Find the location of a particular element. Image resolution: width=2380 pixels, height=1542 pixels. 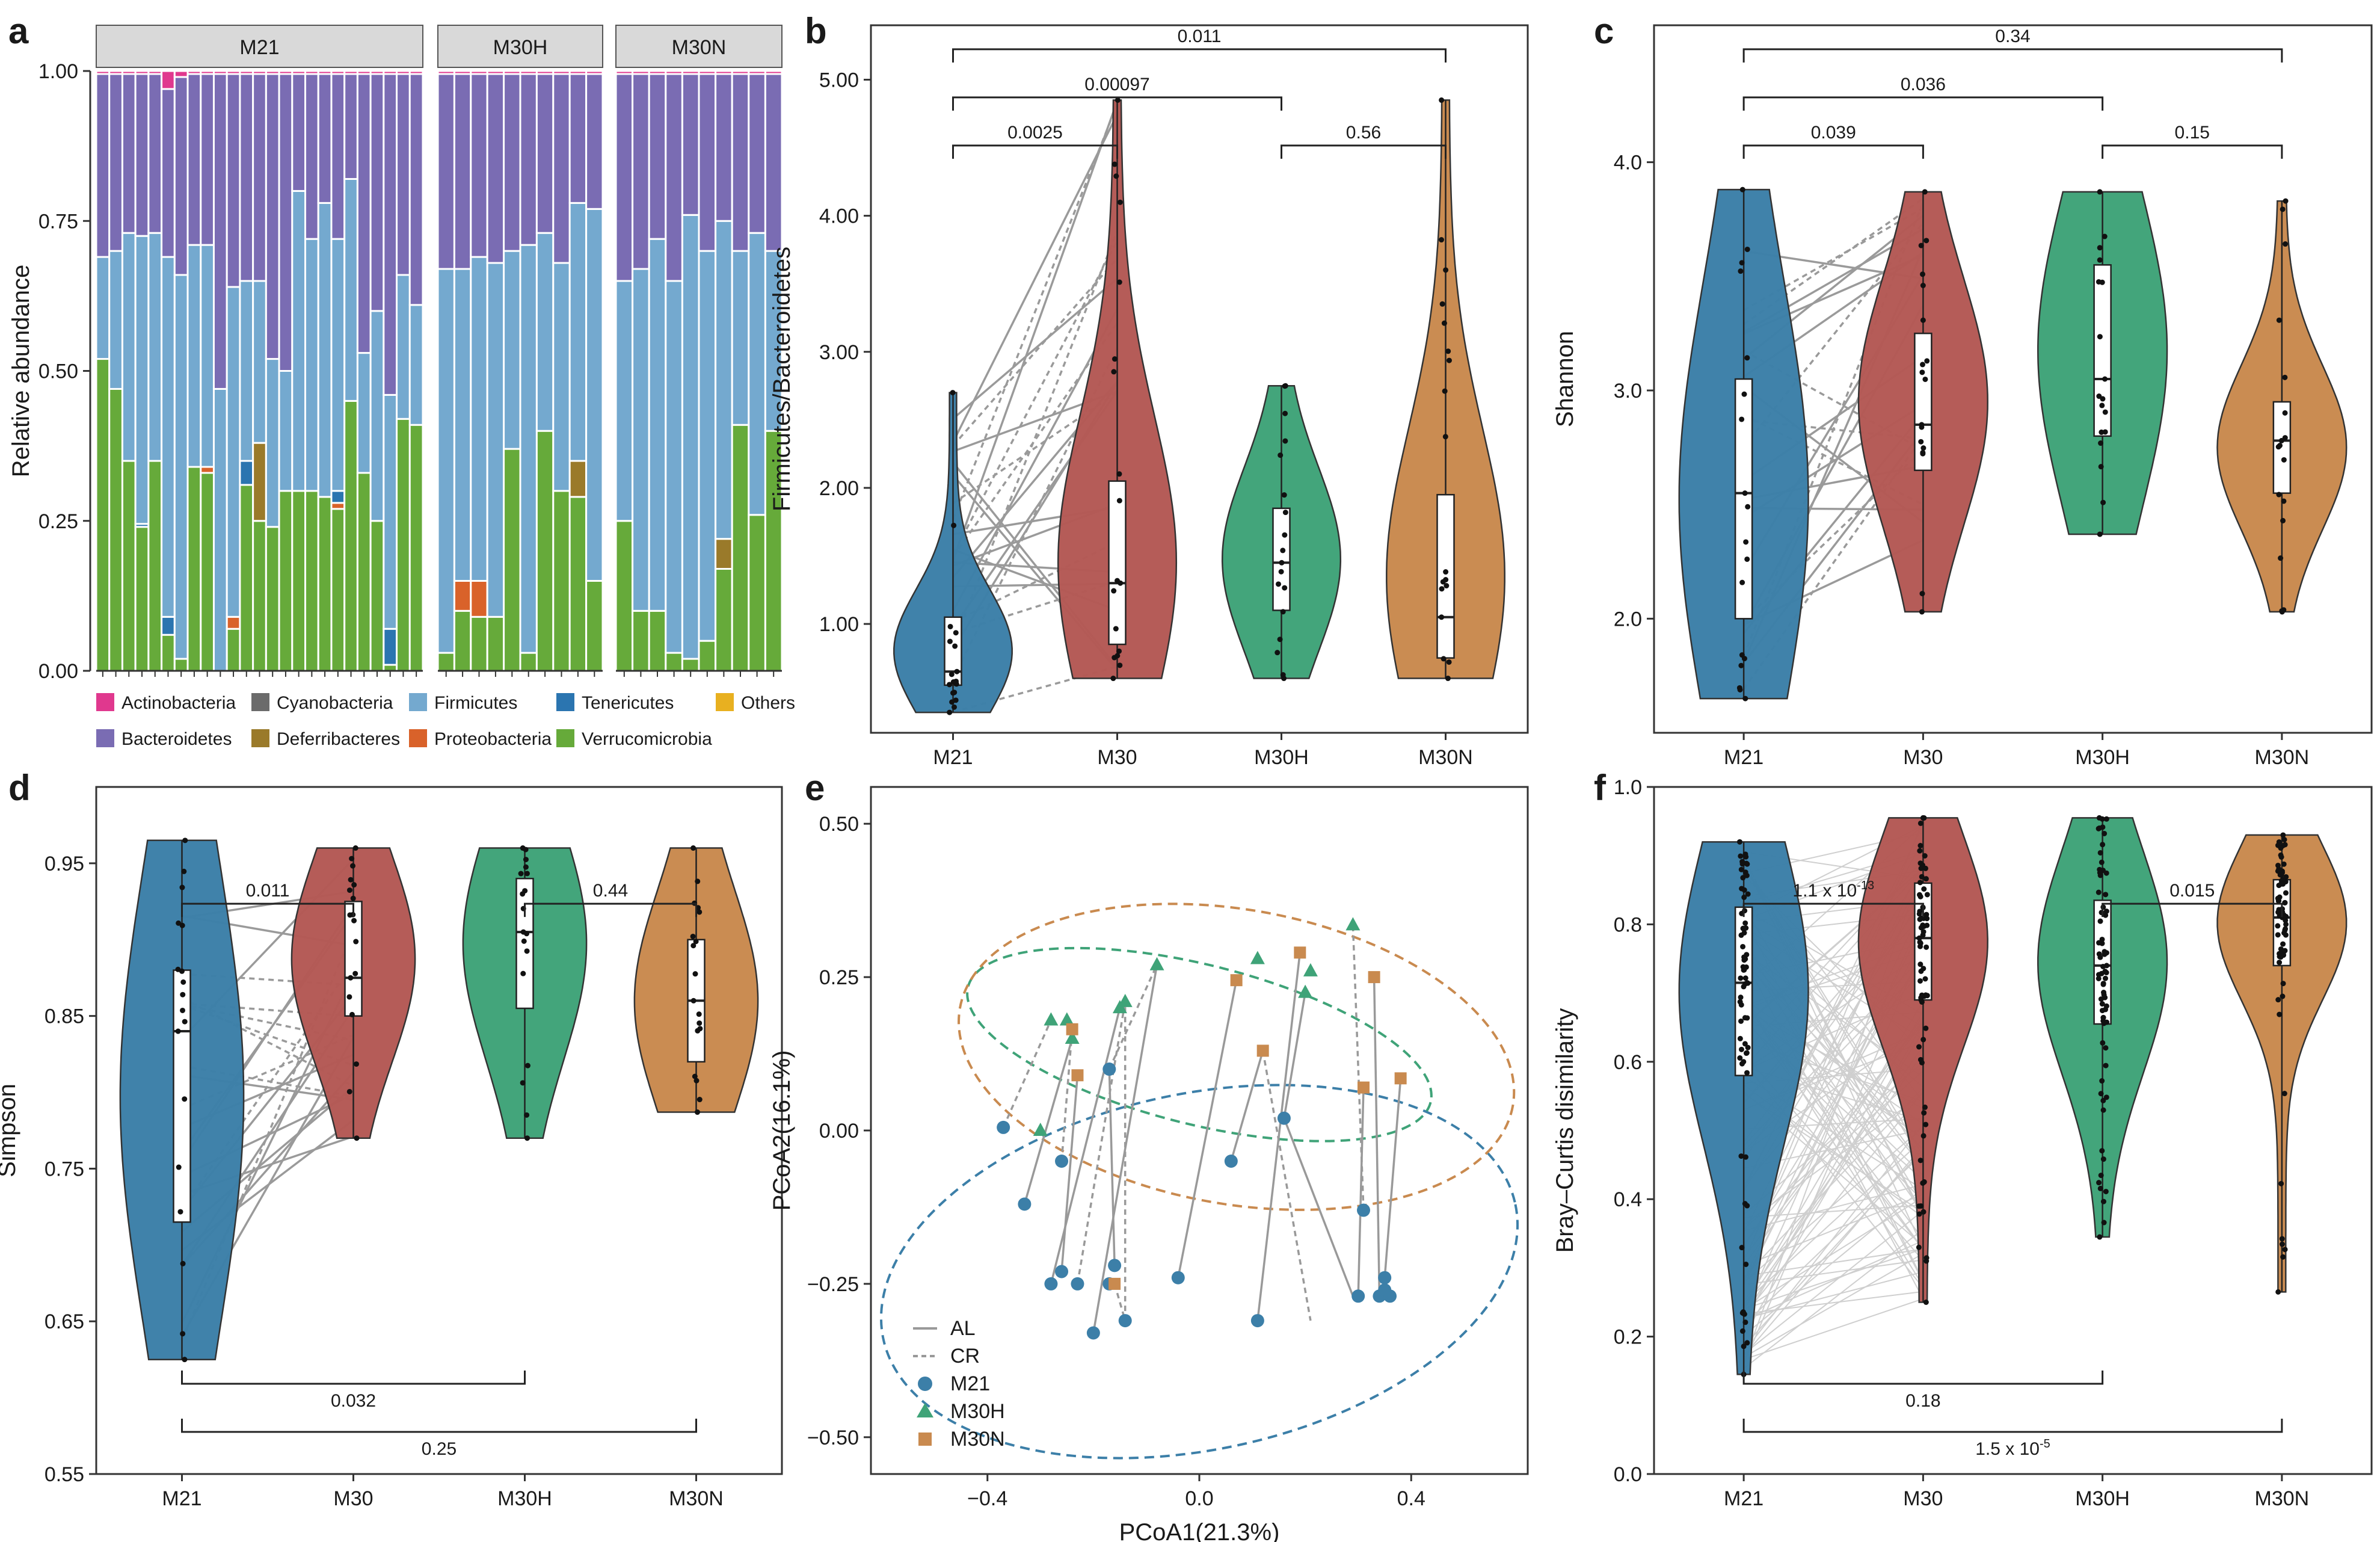

panel-letter-a: a is located at coordinates (18, 31).